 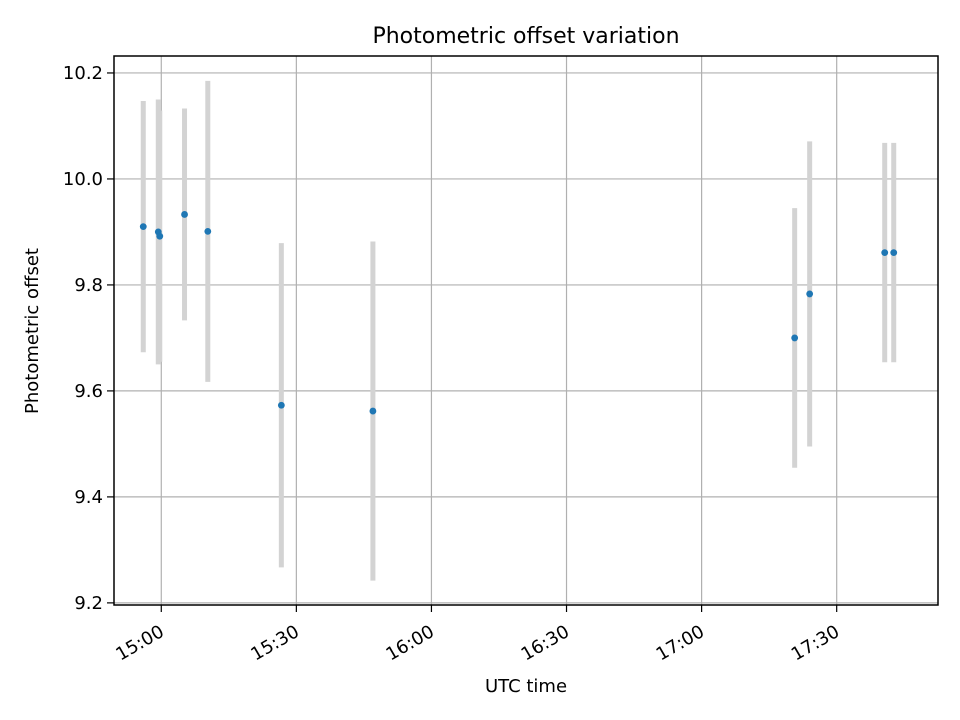 I want to click on y-tick-label: 9.8, so click(x=88, y=285).